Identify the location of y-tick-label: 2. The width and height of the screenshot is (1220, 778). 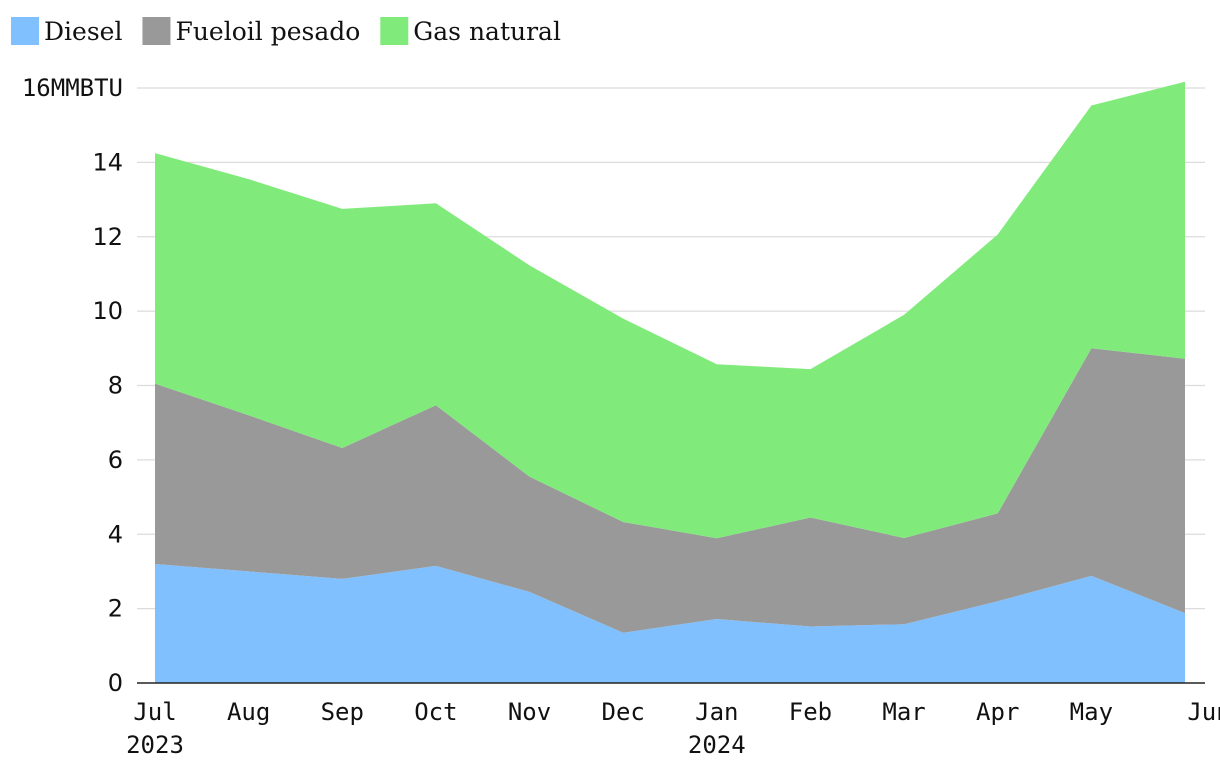
(115, 609).